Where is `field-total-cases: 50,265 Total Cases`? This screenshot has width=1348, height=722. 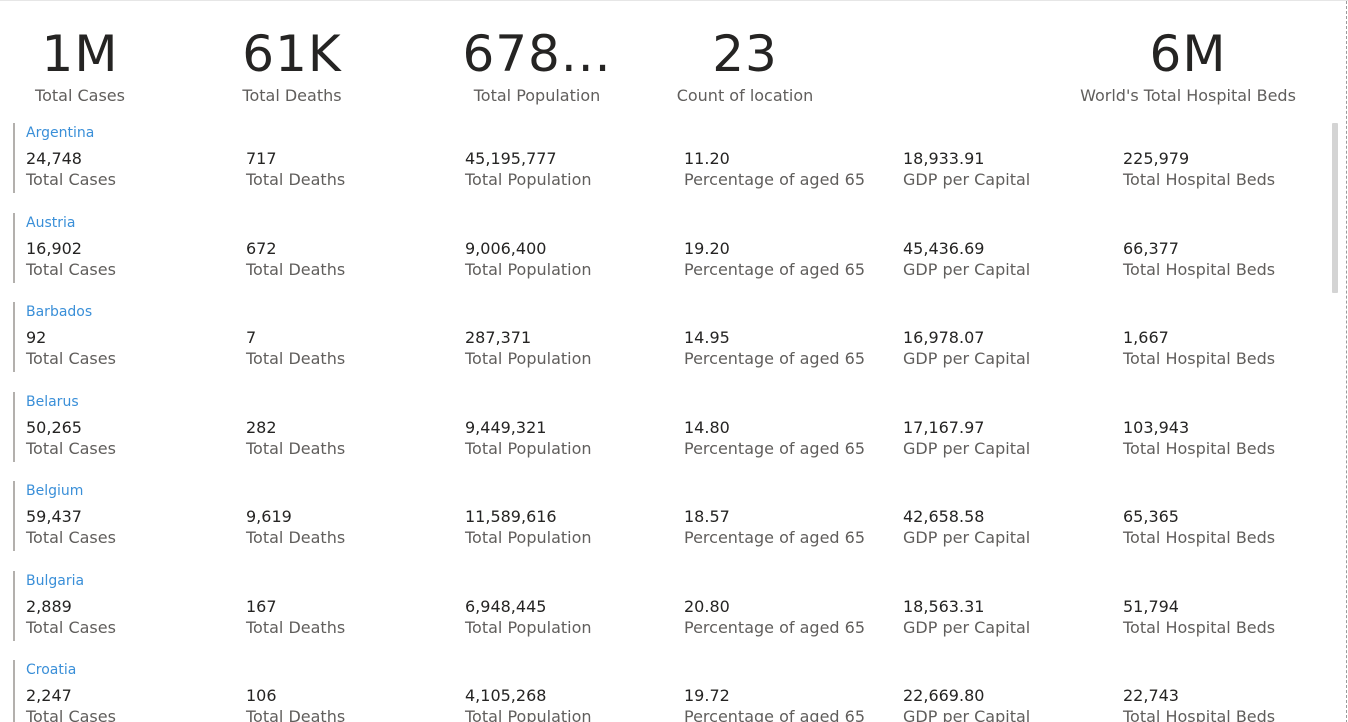
field-total-cases: 50,265 Total Cases is located at coordinates (71, 439).